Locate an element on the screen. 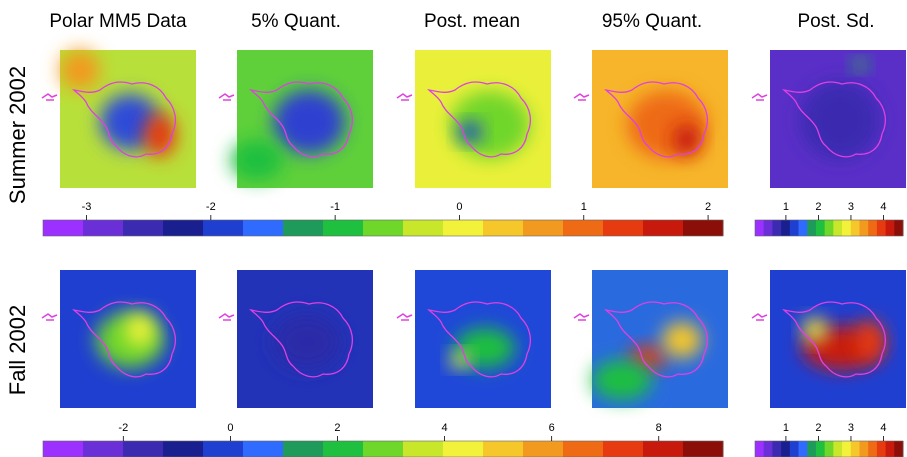 The height and width of the screenshot is (457, 907). column-title: Post. Sd. is located at coordinates (835, 21).